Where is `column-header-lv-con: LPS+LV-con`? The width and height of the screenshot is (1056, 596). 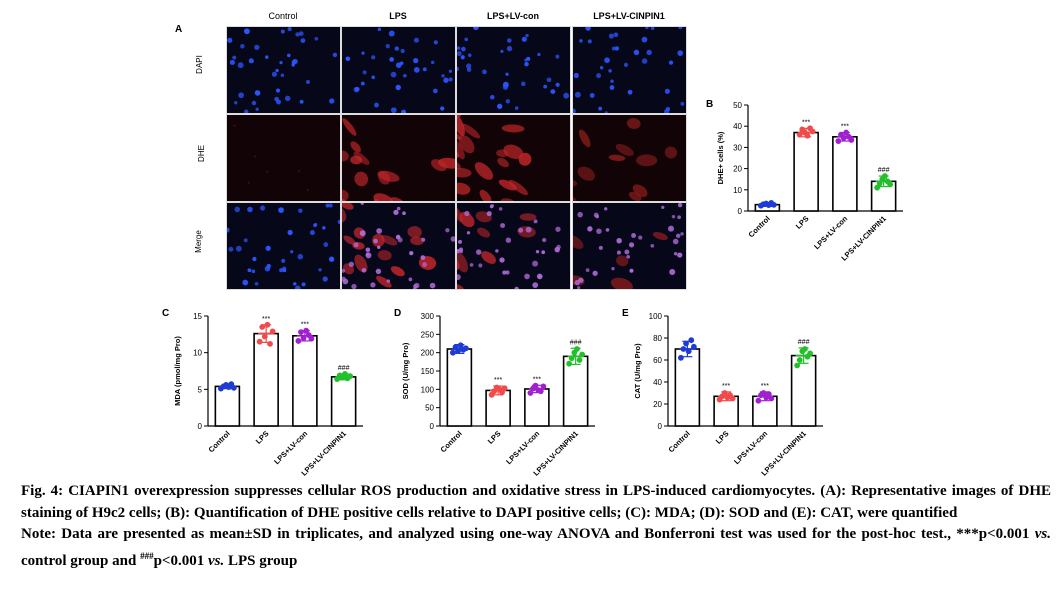 column-header-lv-con: LPS+LV-con is located at coordinates (513, 16).